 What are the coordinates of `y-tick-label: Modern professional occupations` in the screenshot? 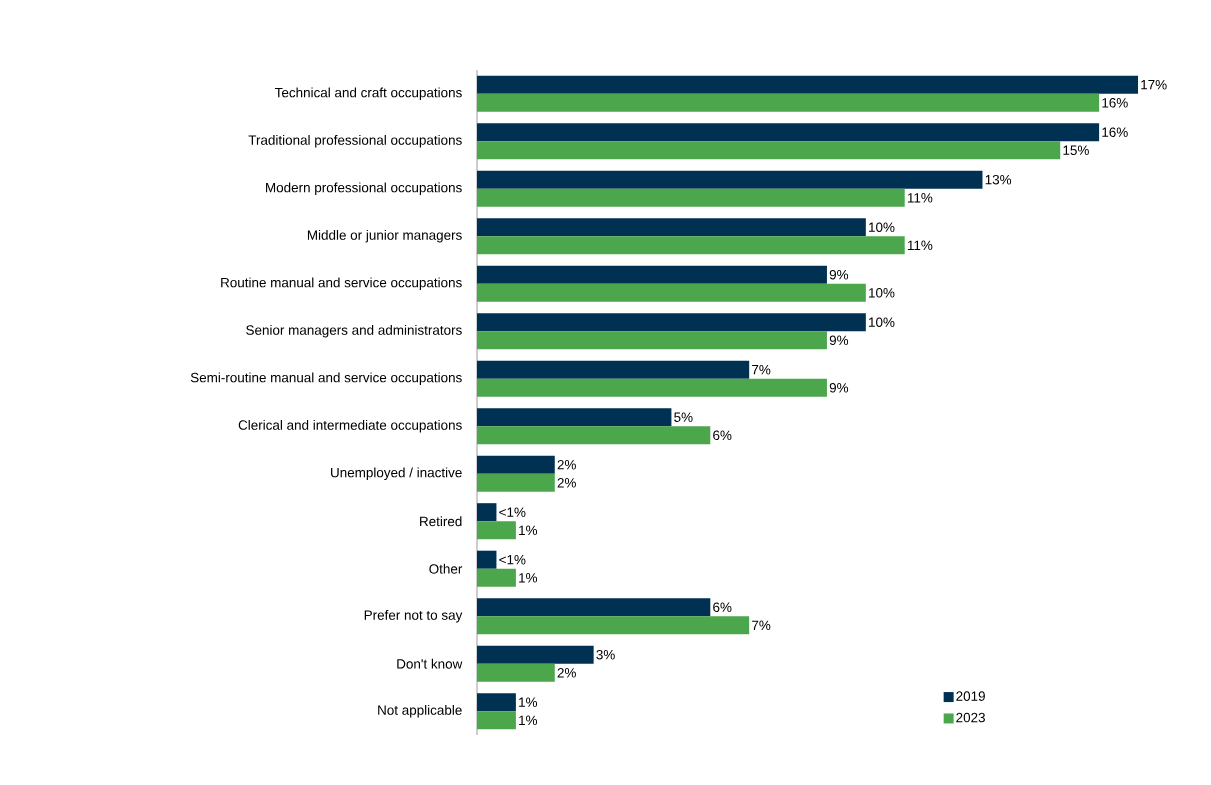 It's located at (364, 189).